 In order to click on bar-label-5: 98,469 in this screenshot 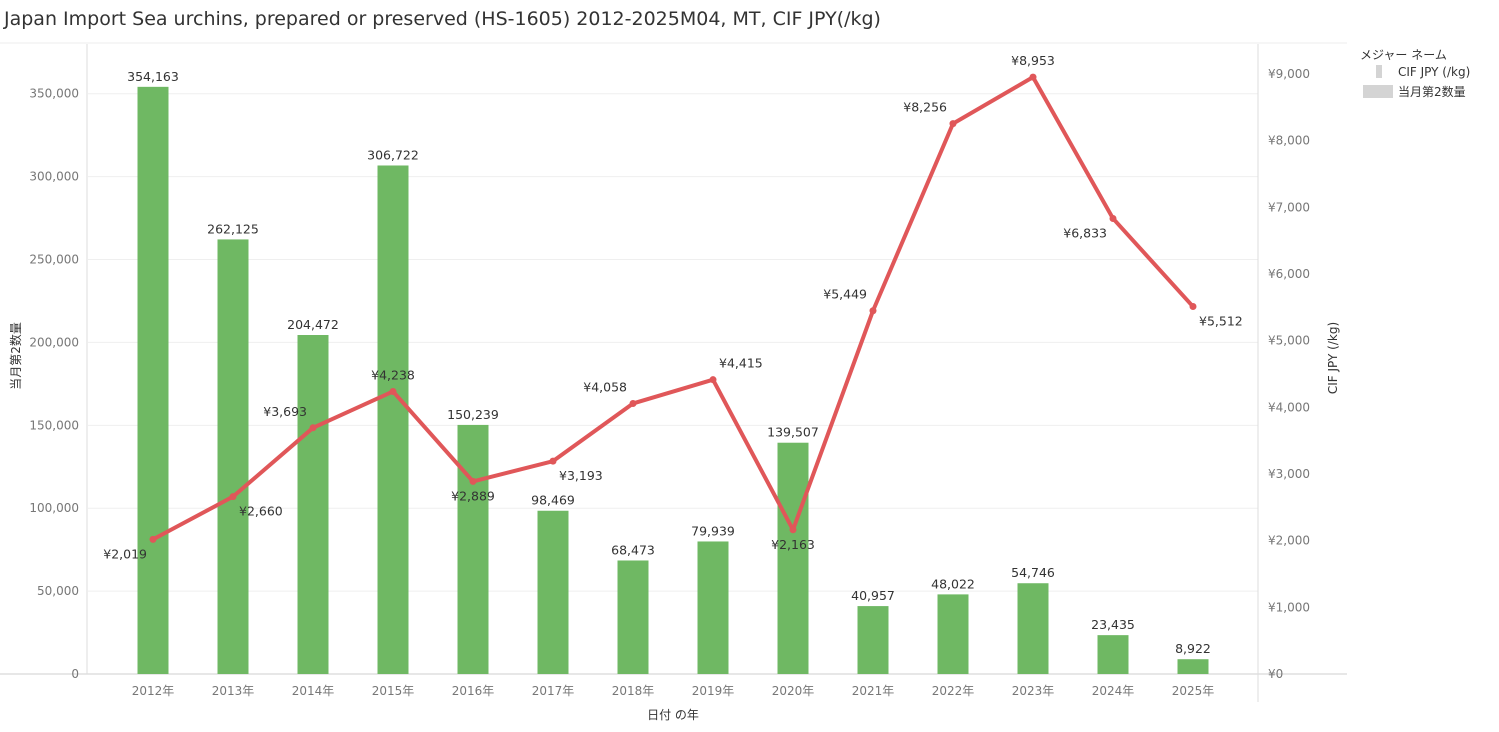, I will do `click(553, 500)`.